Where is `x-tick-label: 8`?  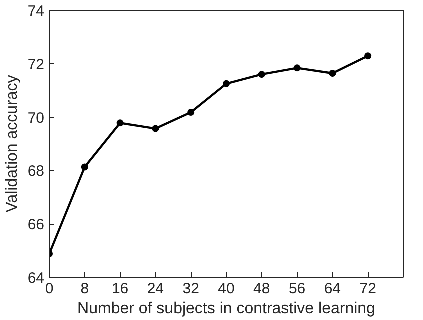
x-tick-label: 8 is located at coordinates (85, 289).